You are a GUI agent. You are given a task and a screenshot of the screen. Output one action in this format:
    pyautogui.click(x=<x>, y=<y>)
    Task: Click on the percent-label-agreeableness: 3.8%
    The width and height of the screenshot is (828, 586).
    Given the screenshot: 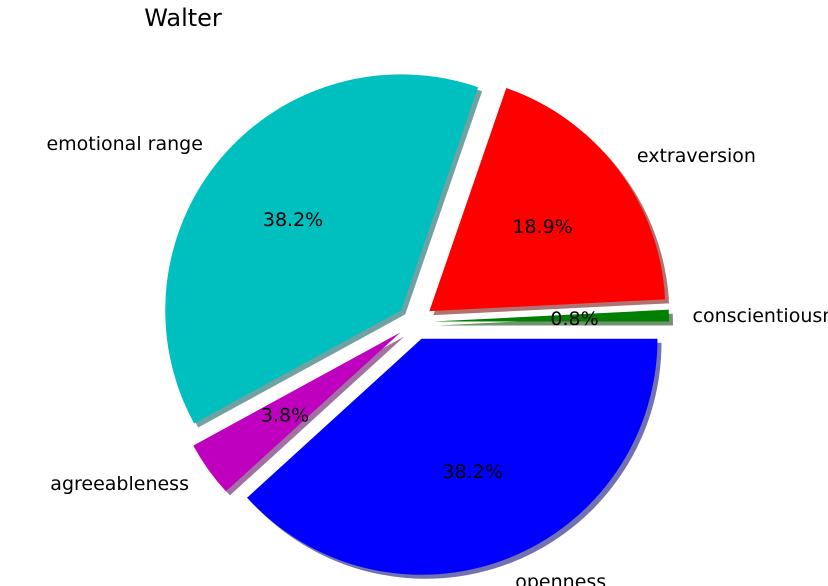 What is the action you would take?
    pyautogui.click(x=285, y=416)
    